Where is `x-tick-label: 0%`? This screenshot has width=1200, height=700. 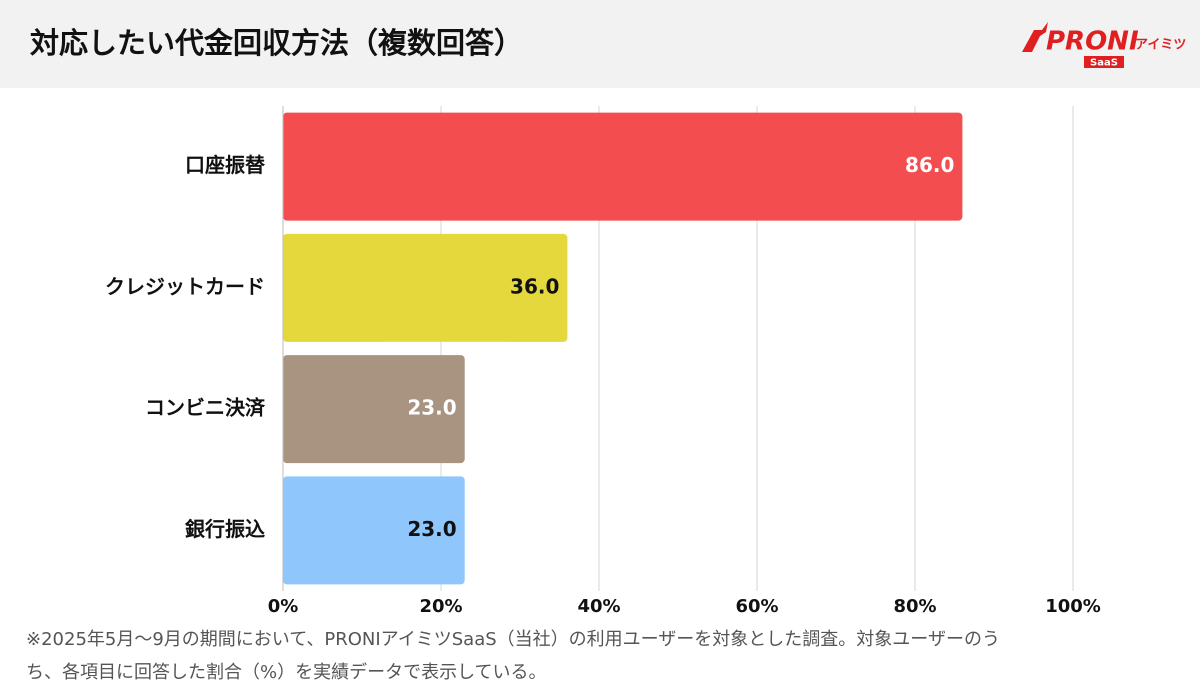
x-tick-label: 0% is located at coordinates (283, 606).